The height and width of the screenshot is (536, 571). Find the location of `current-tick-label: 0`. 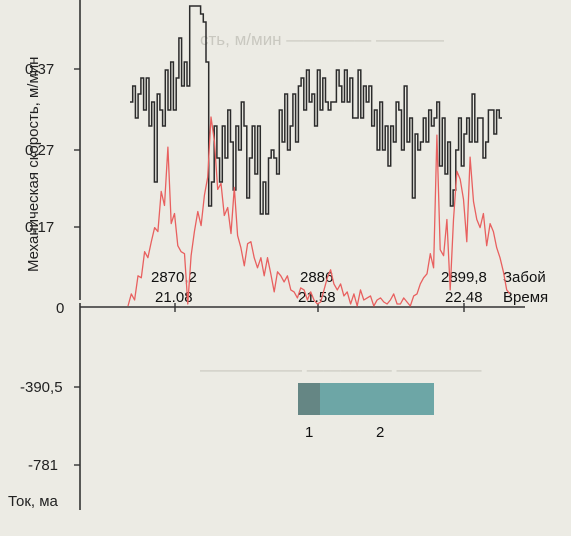

current-tick-label: 0 is located at coordinates (60, 308).